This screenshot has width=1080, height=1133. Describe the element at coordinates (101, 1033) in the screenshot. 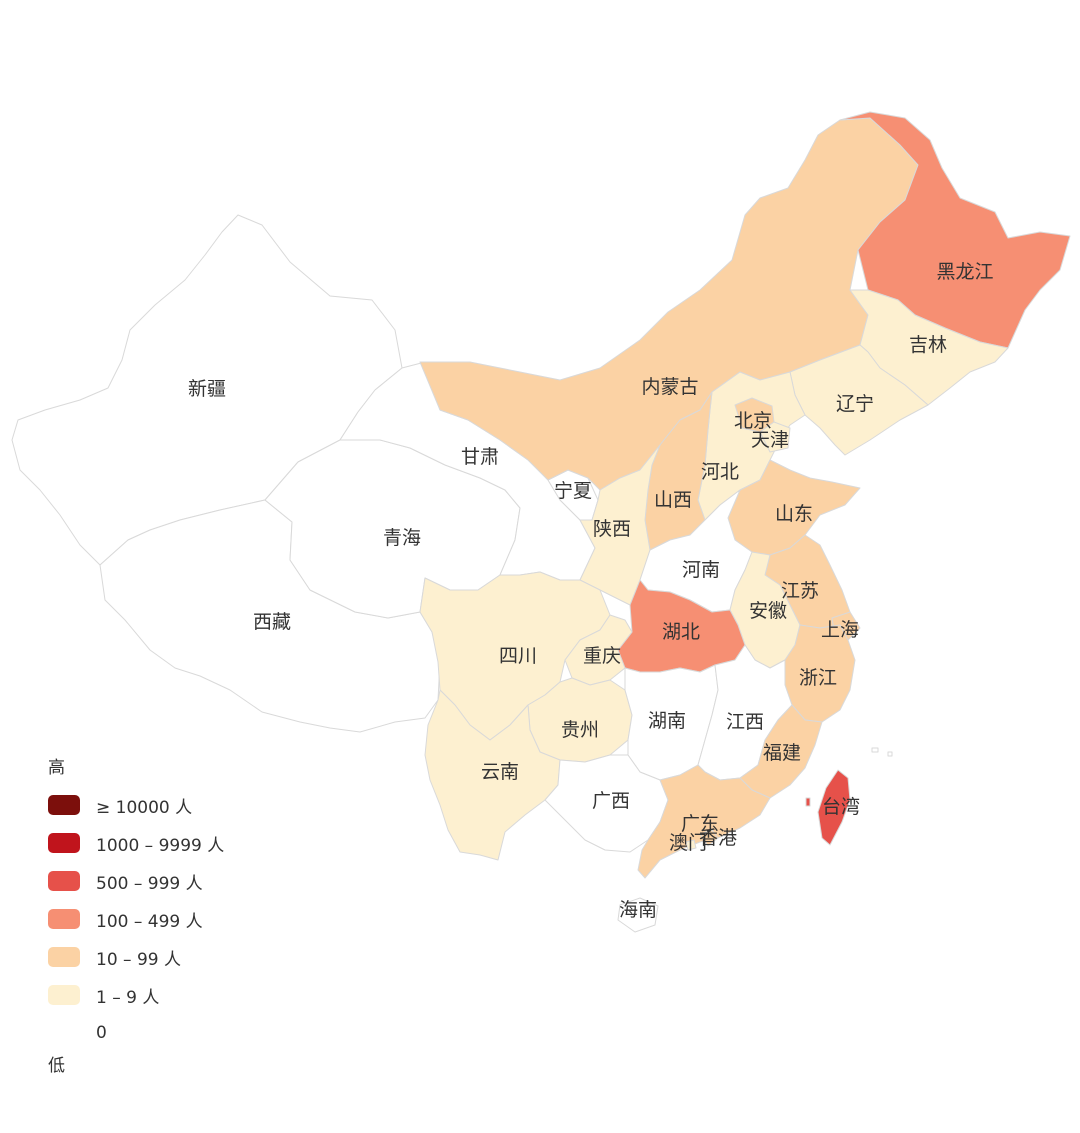

I see `legend-label: 0` at that location.